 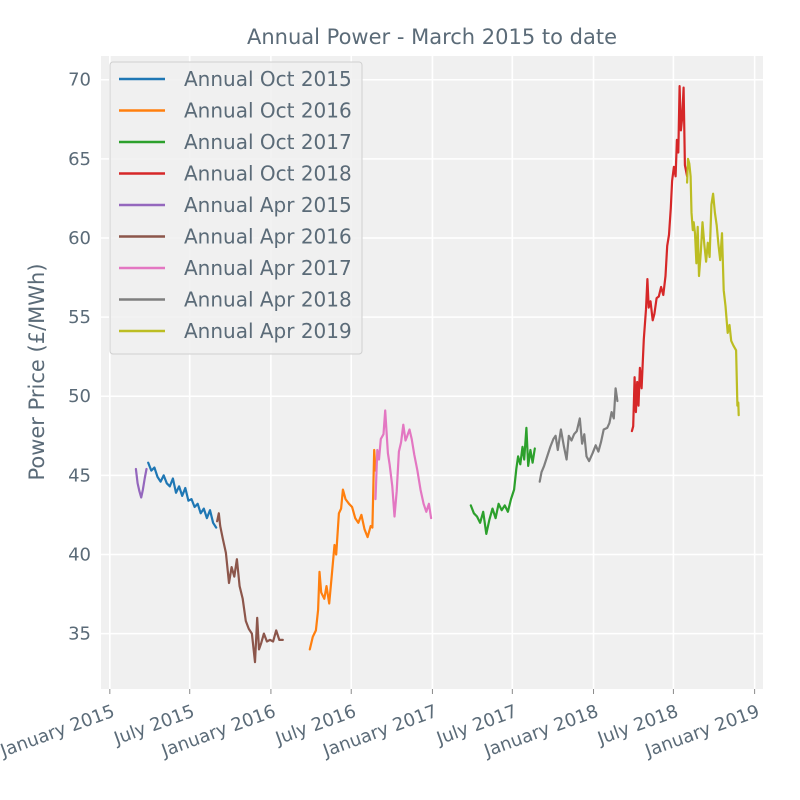 What do you see at coordinates (79, 357) in the screenshot?
I see `y-tick-labels: 35 40 45 50 55 60 65 70` at bounding box center [79, 357].